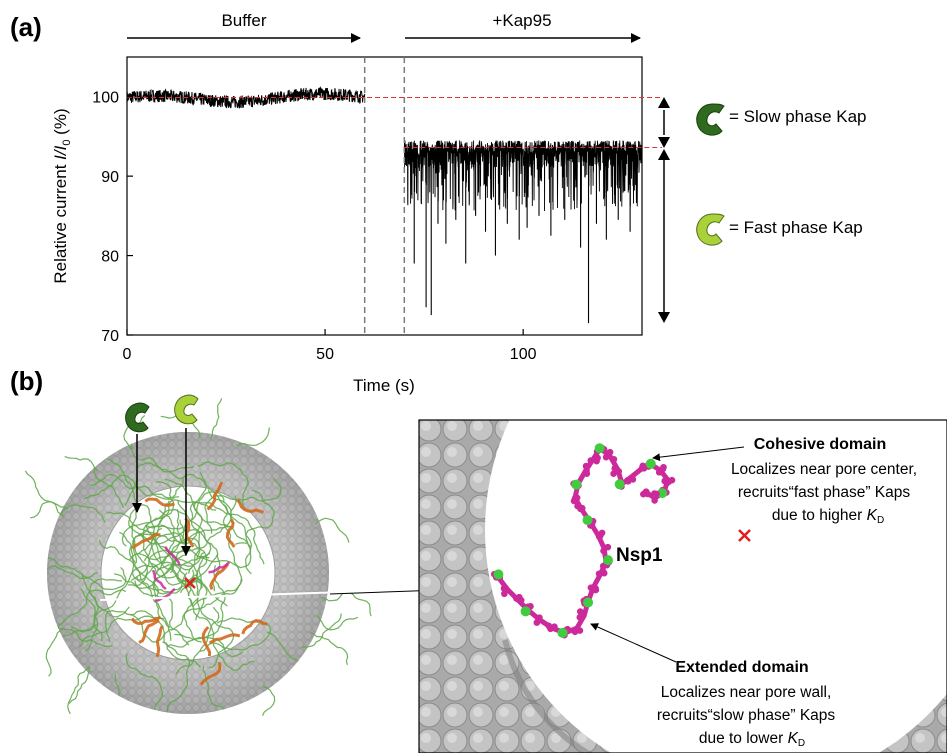 This screenshot has height=753, width=947. Describe the element at coordinates (26, 381) in the screenshot. I see `panel-b-label: (b)` at that location.